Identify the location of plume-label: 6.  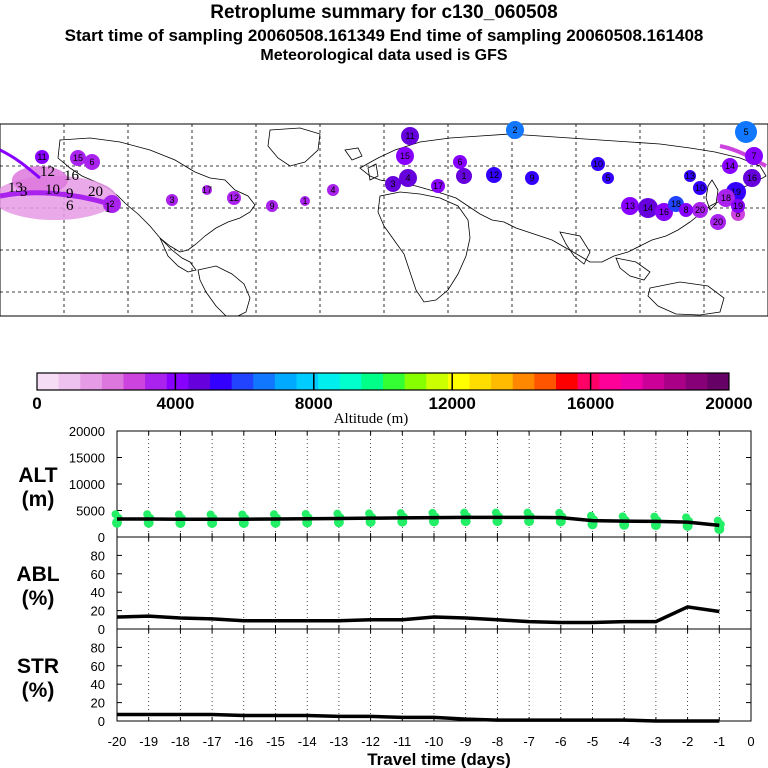
(70, 206).